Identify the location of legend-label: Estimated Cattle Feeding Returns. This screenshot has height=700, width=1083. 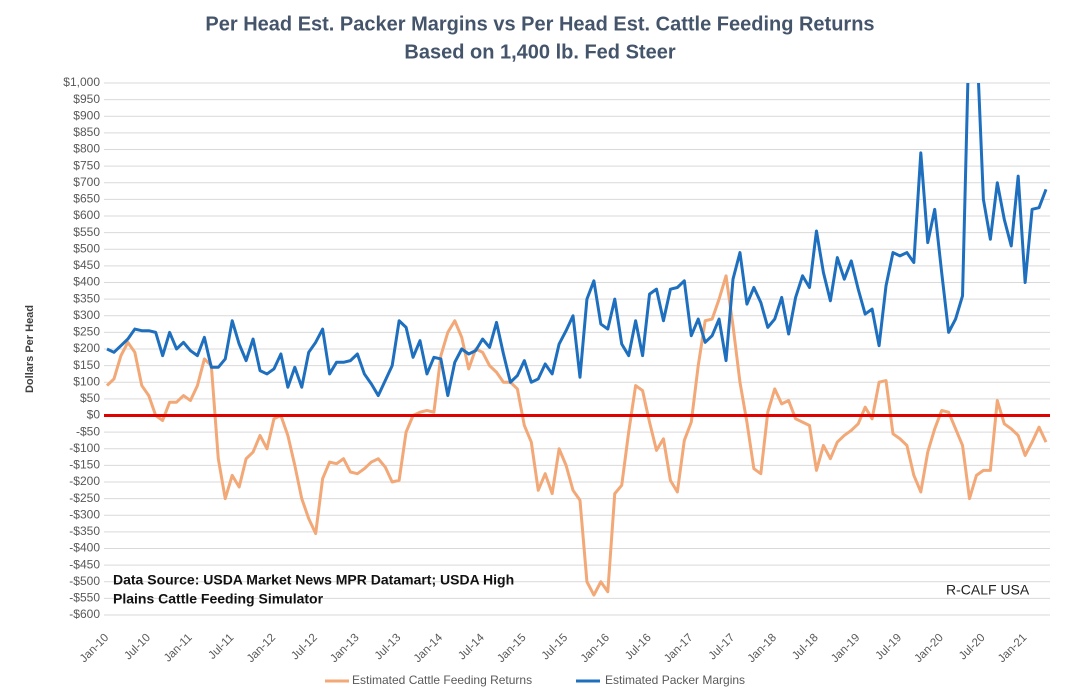
(442, 680).